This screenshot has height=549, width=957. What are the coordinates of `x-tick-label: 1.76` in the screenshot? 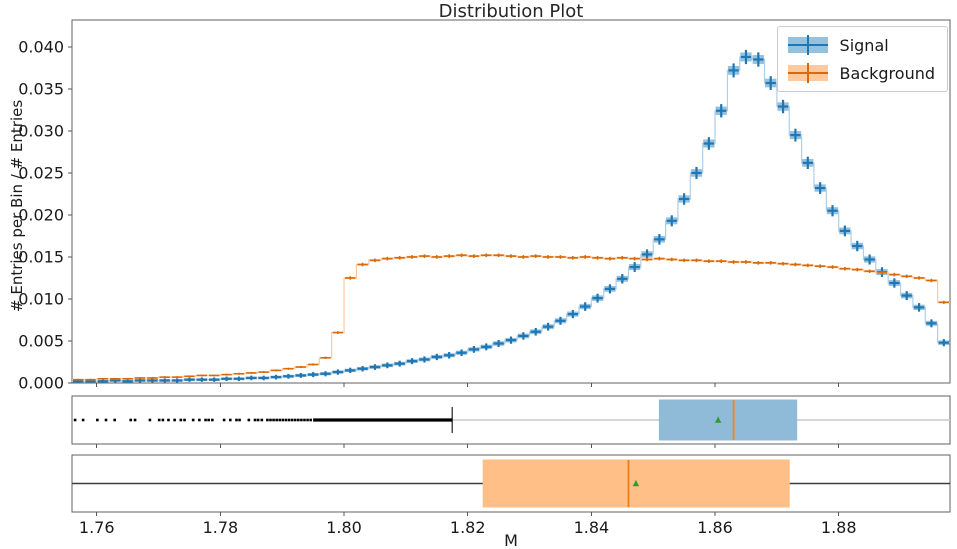 It's located at (97, 527).